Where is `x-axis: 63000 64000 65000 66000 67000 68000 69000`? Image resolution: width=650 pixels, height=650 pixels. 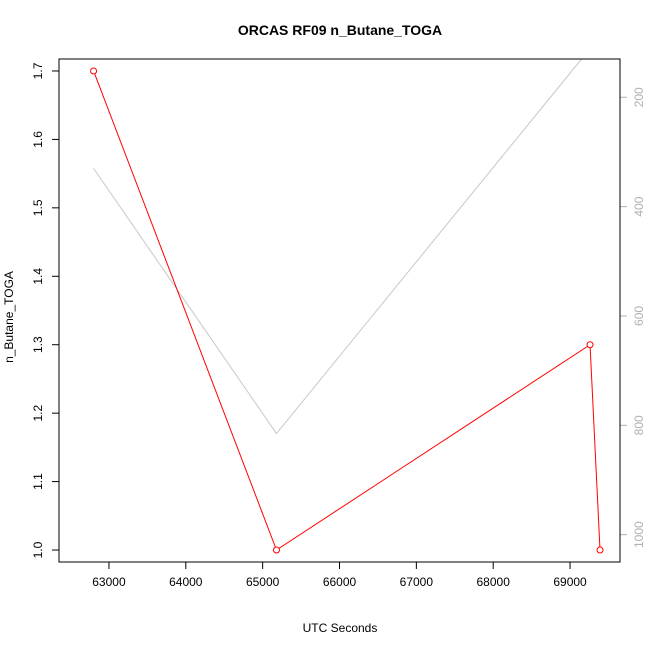 x-axis: 63000 64000 65000 66000 67000 68000 69000 is located at coordinates (339, 575).